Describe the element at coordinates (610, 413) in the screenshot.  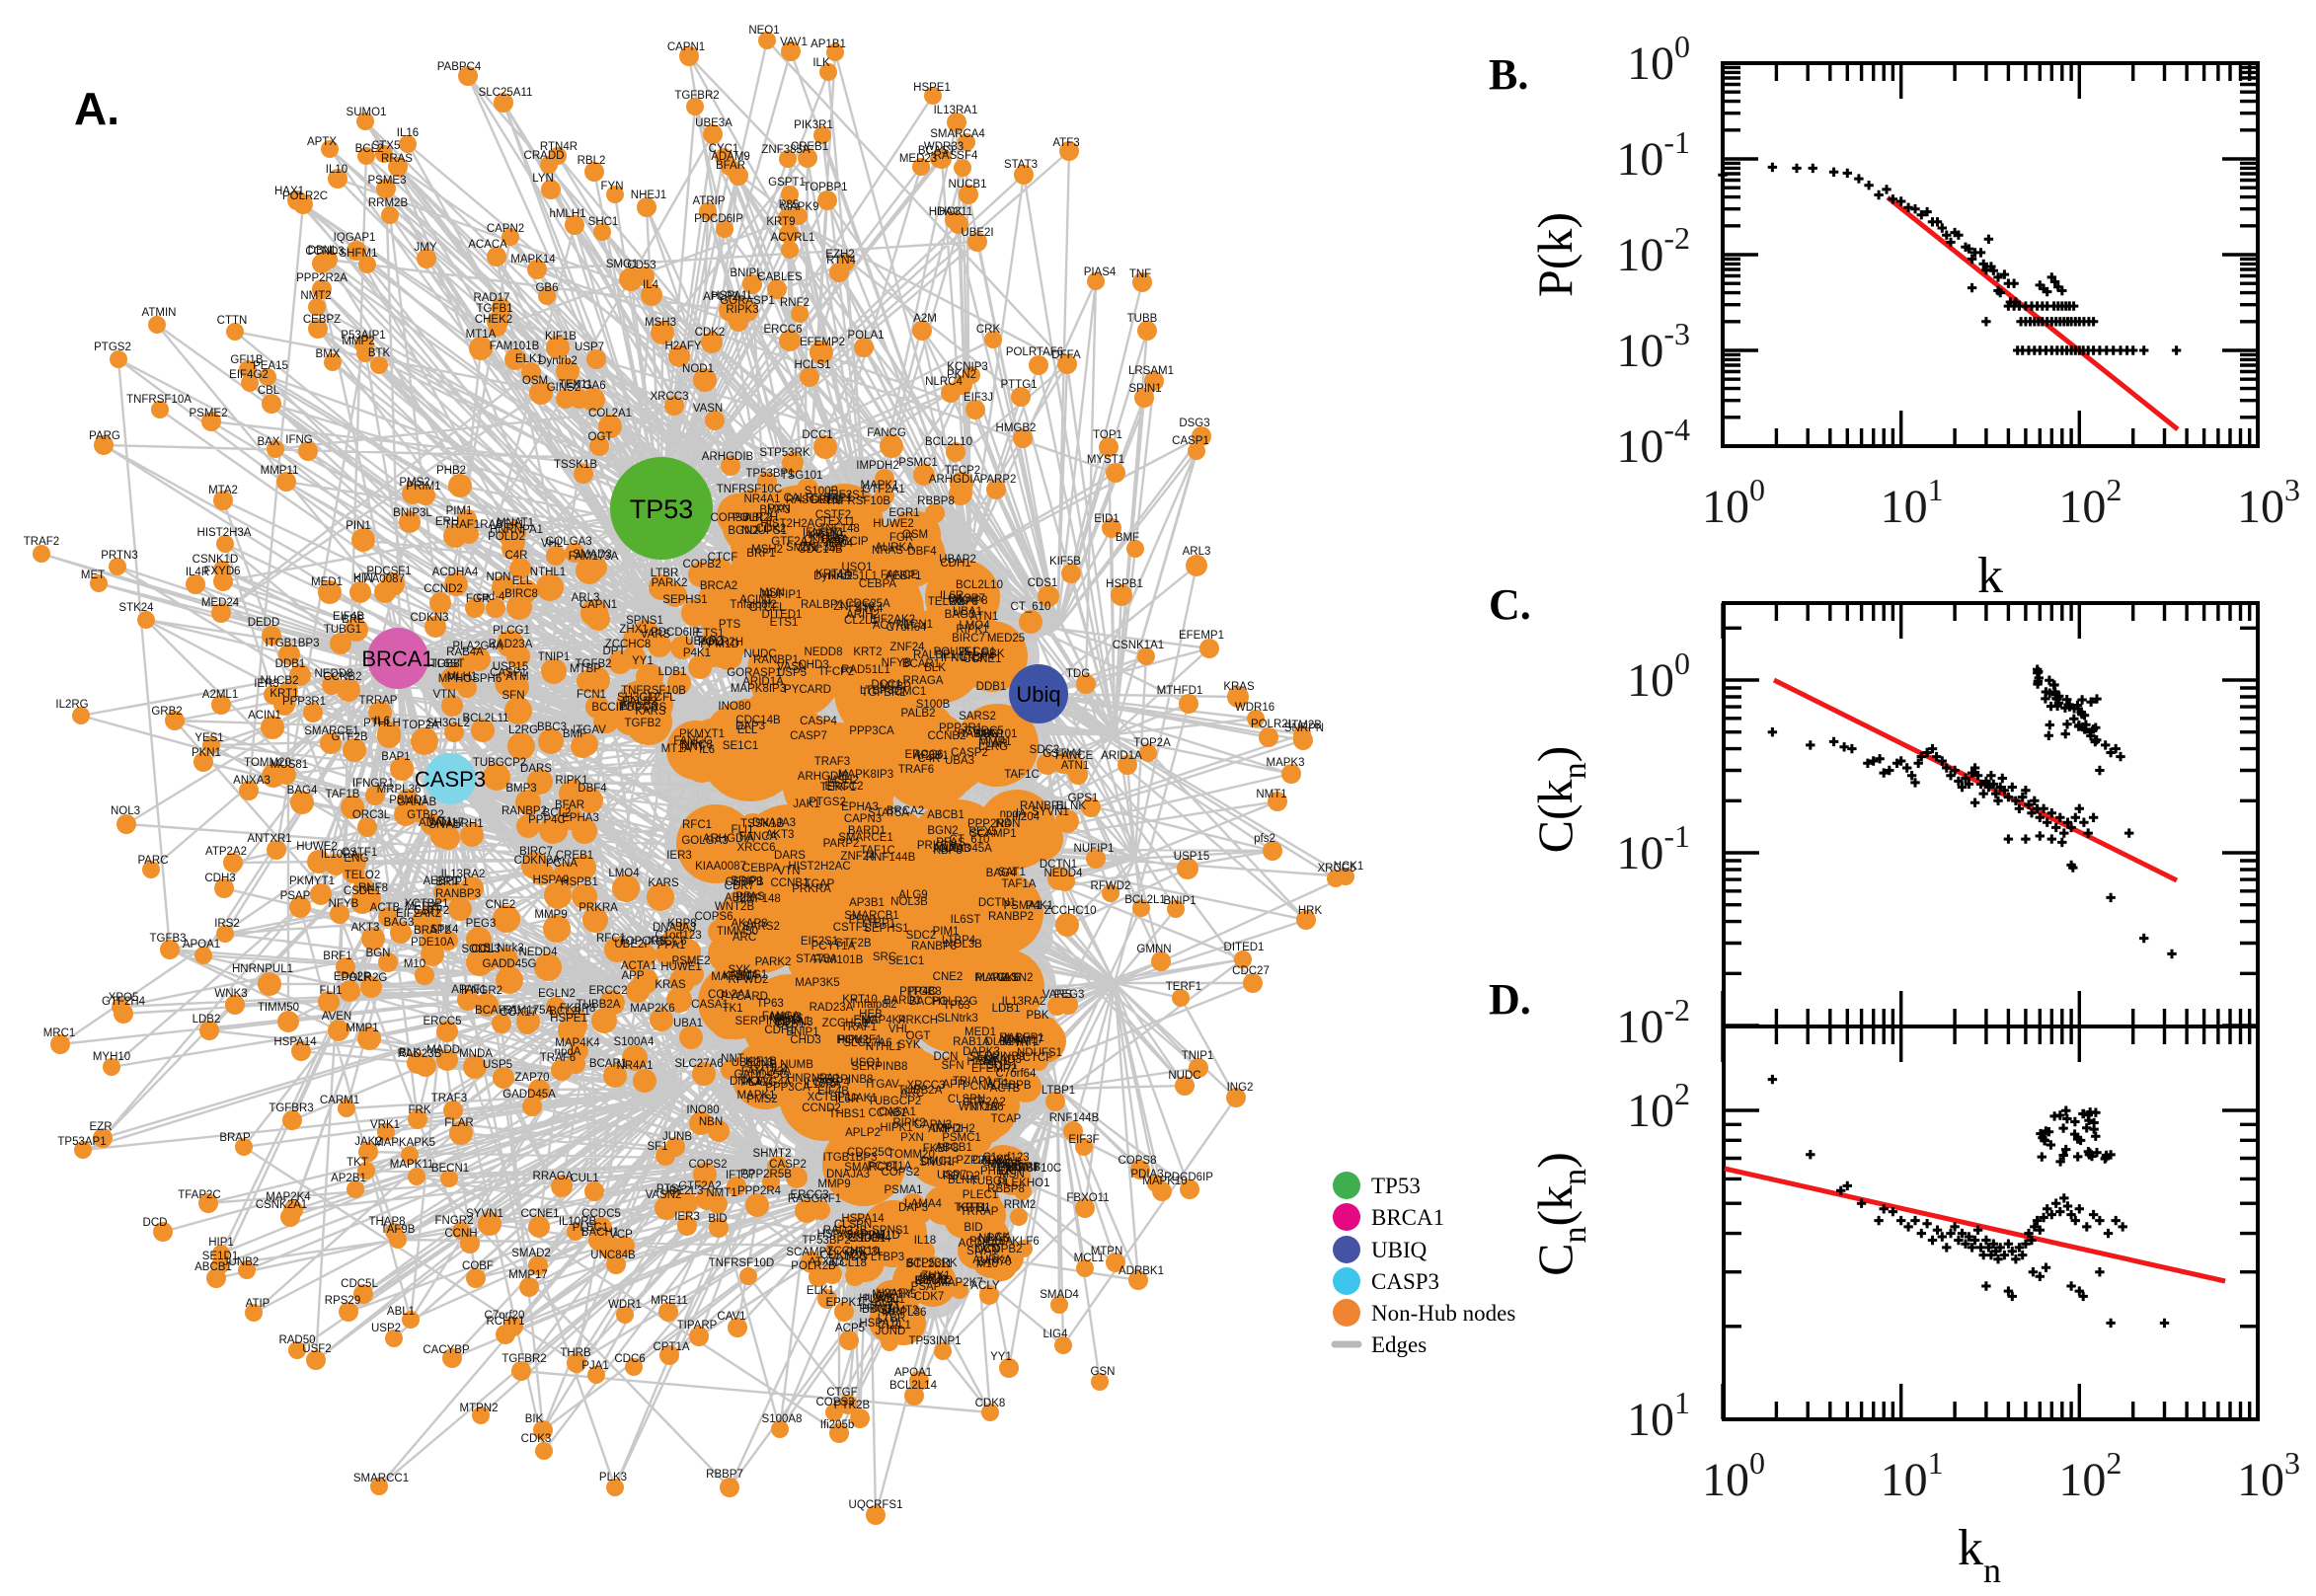
I see `svg-text: COL2A1` at that location.